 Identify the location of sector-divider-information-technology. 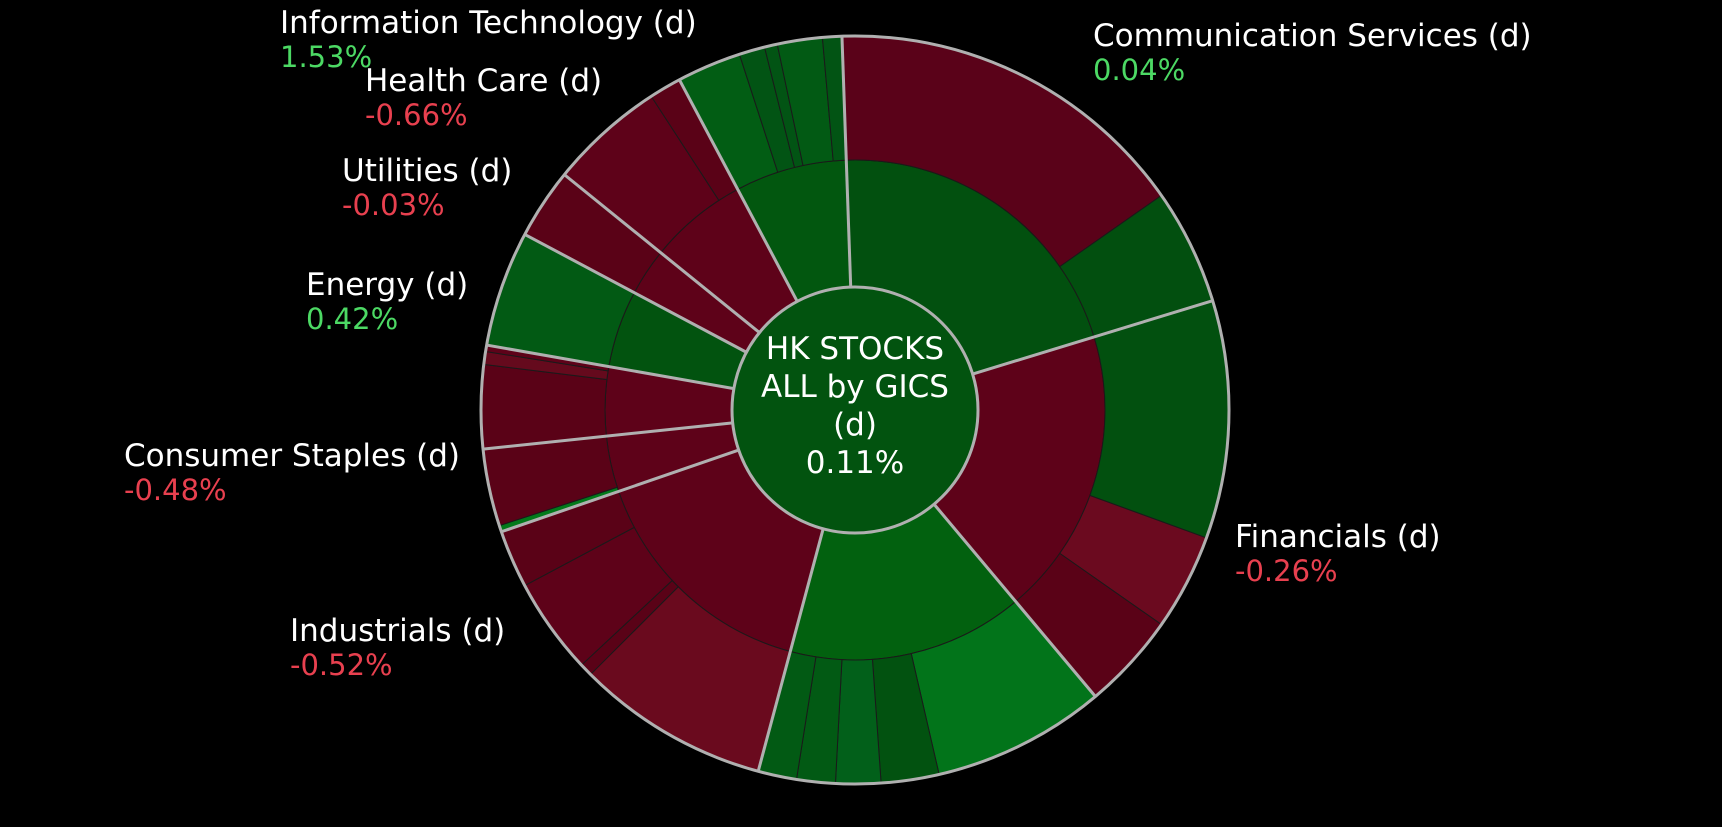
(662, 253).